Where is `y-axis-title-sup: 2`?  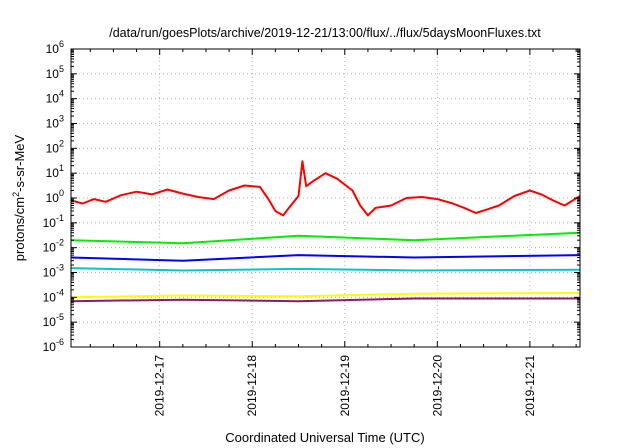
y-axis-title-sup: 2 is located at coordinates (16, 194).